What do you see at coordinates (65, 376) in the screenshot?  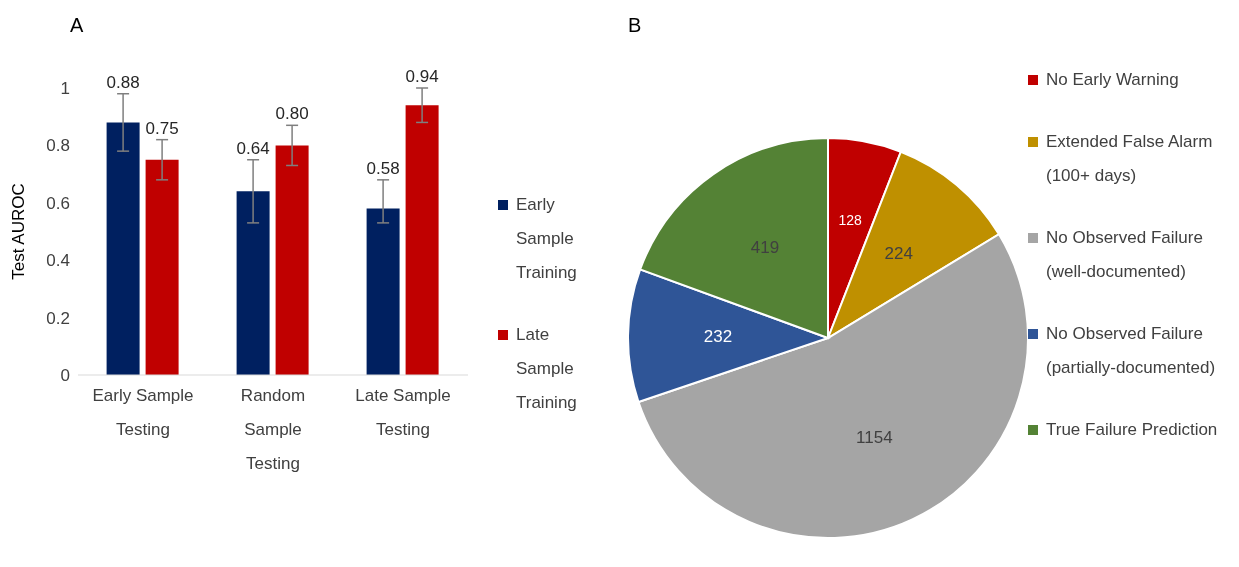 I see `y-tick-label: 0` at bounding box center [65, 376].